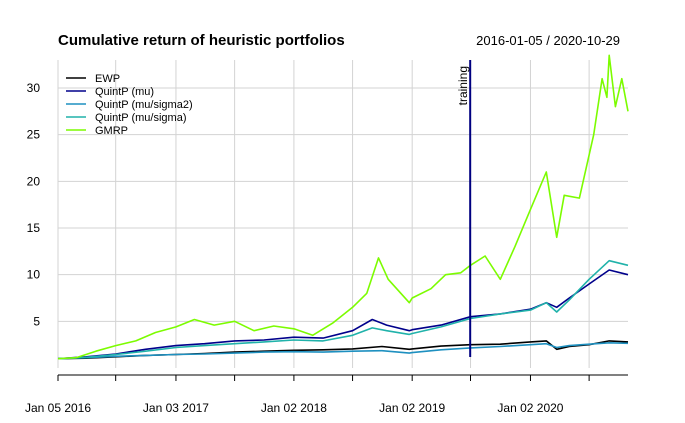  What do you see at coordinates (107, 79) in the screenshot?
I see `legend-label: EWP` at bounding box center [107, 79].